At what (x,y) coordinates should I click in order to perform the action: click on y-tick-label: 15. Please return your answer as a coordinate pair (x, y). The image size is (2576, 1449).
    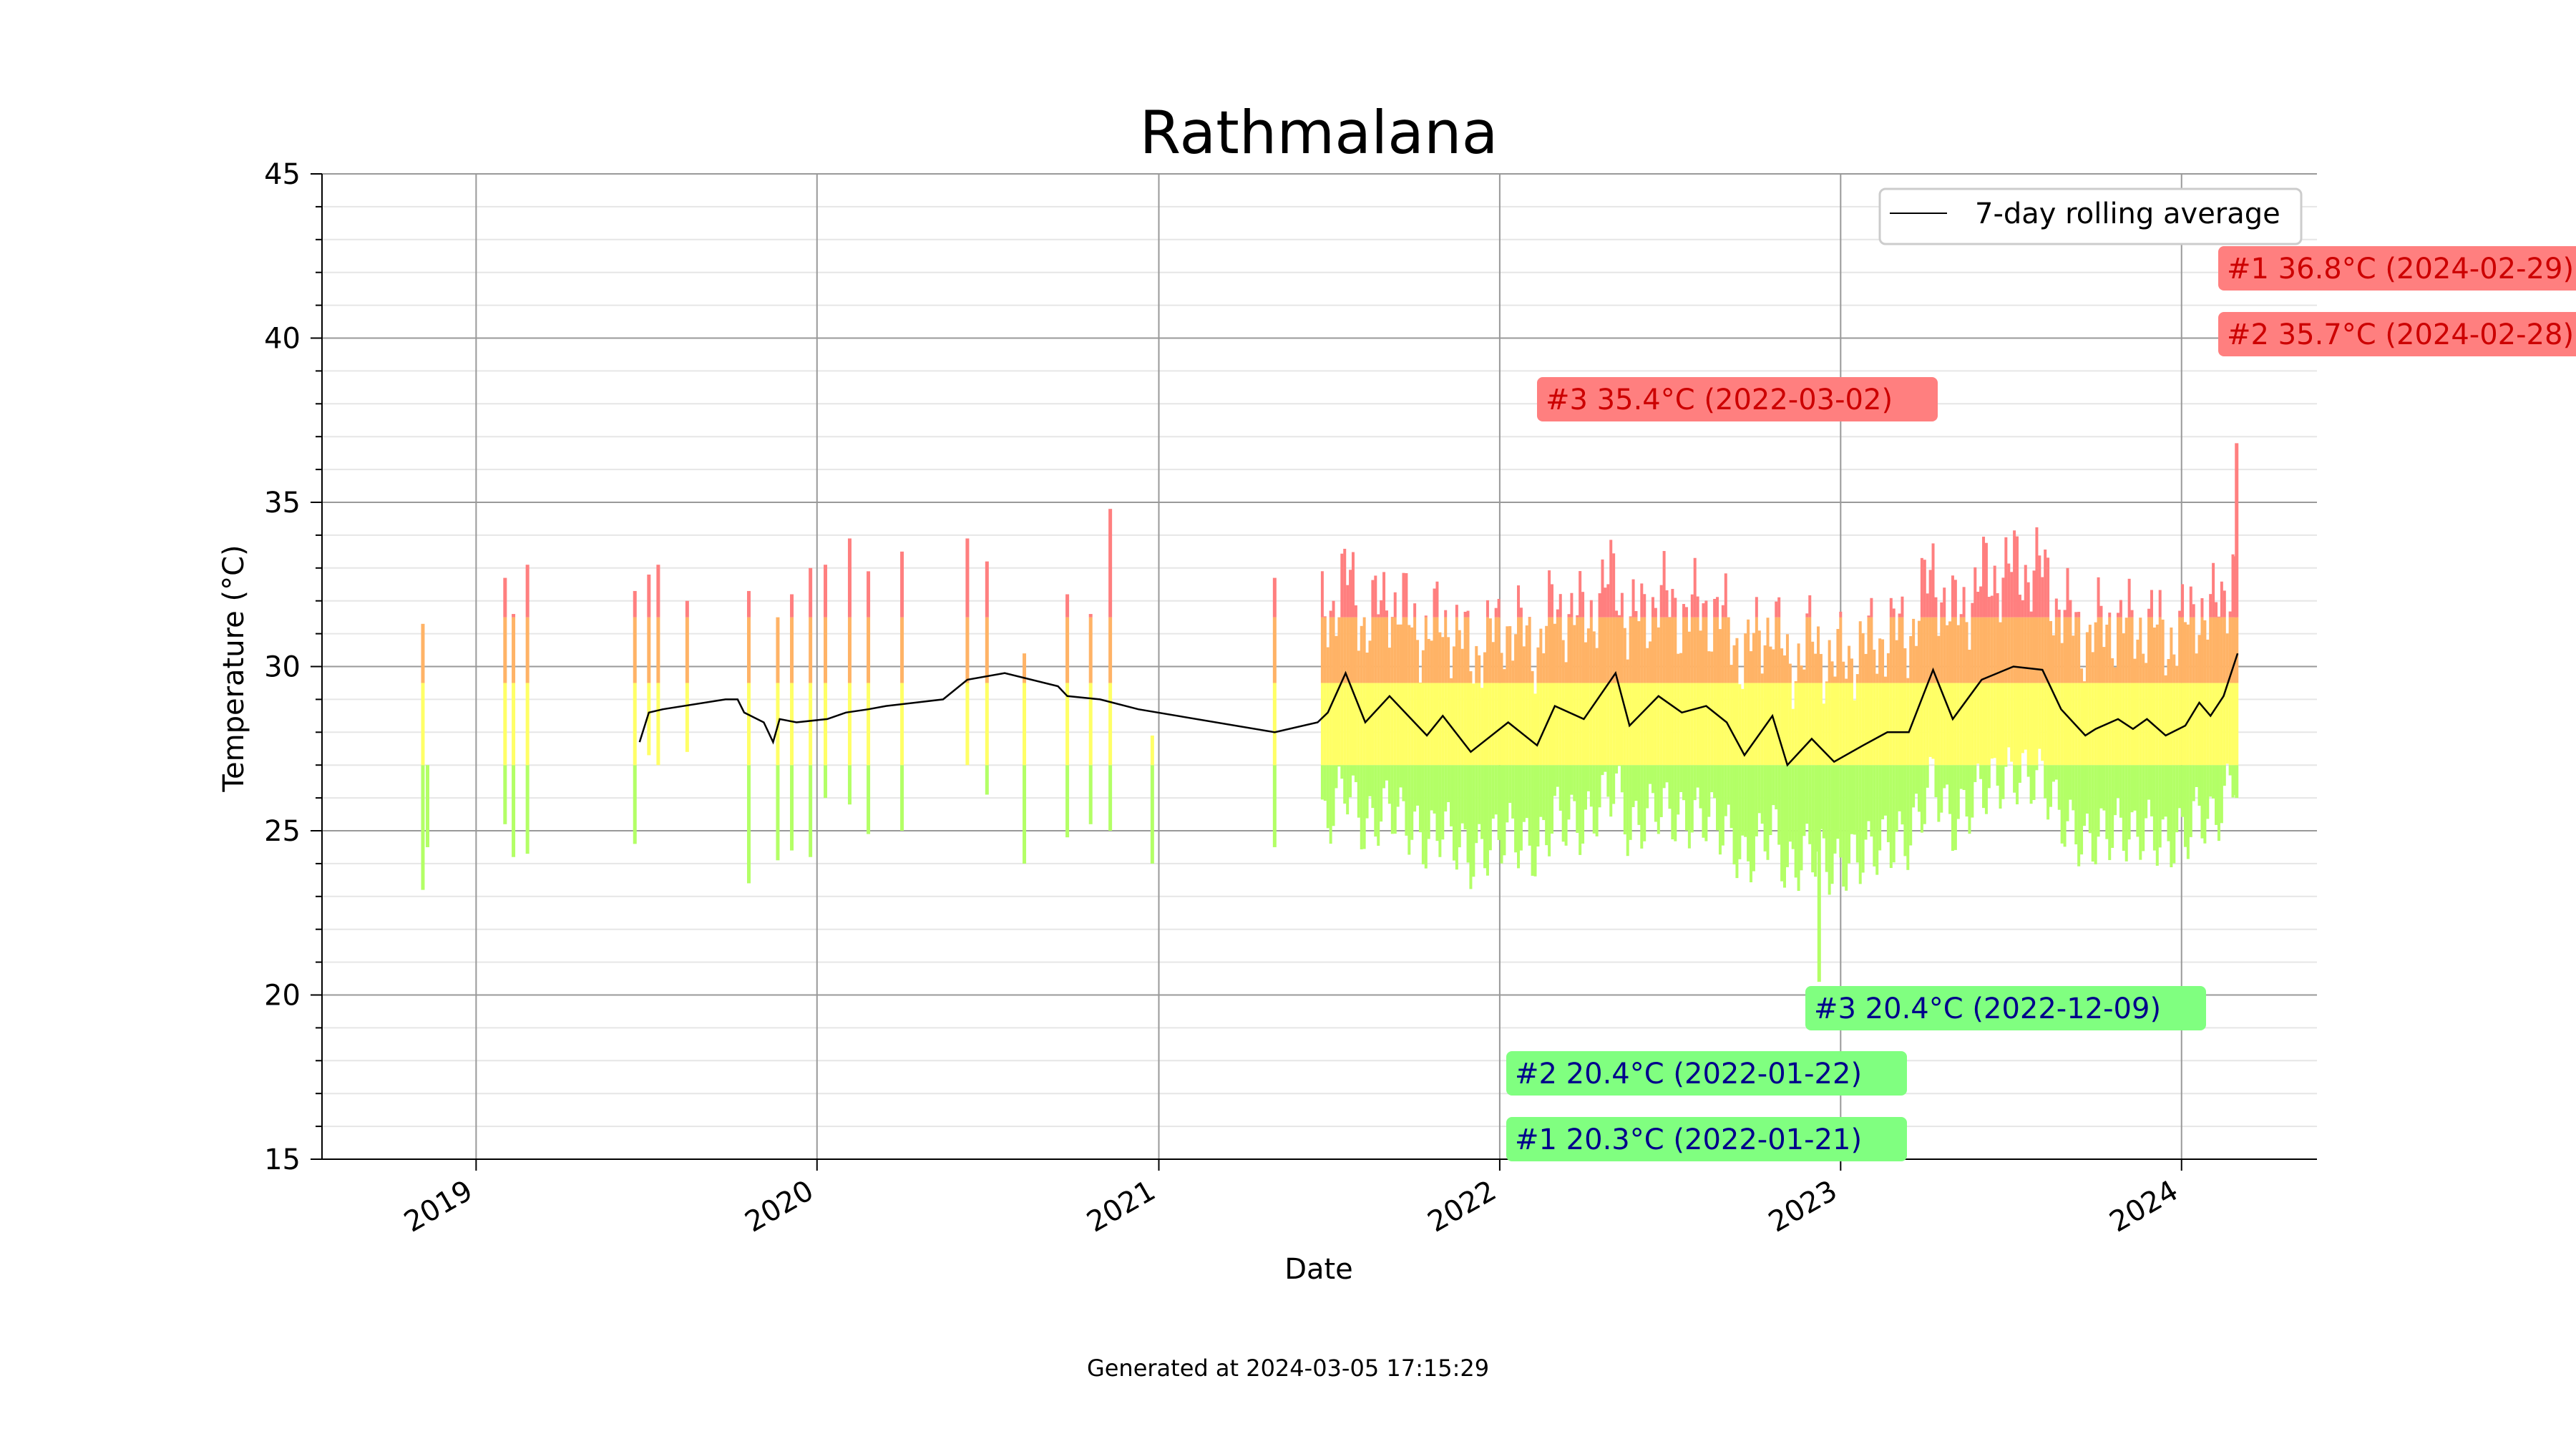
    Looking at the image, I should click on (282, 1159).